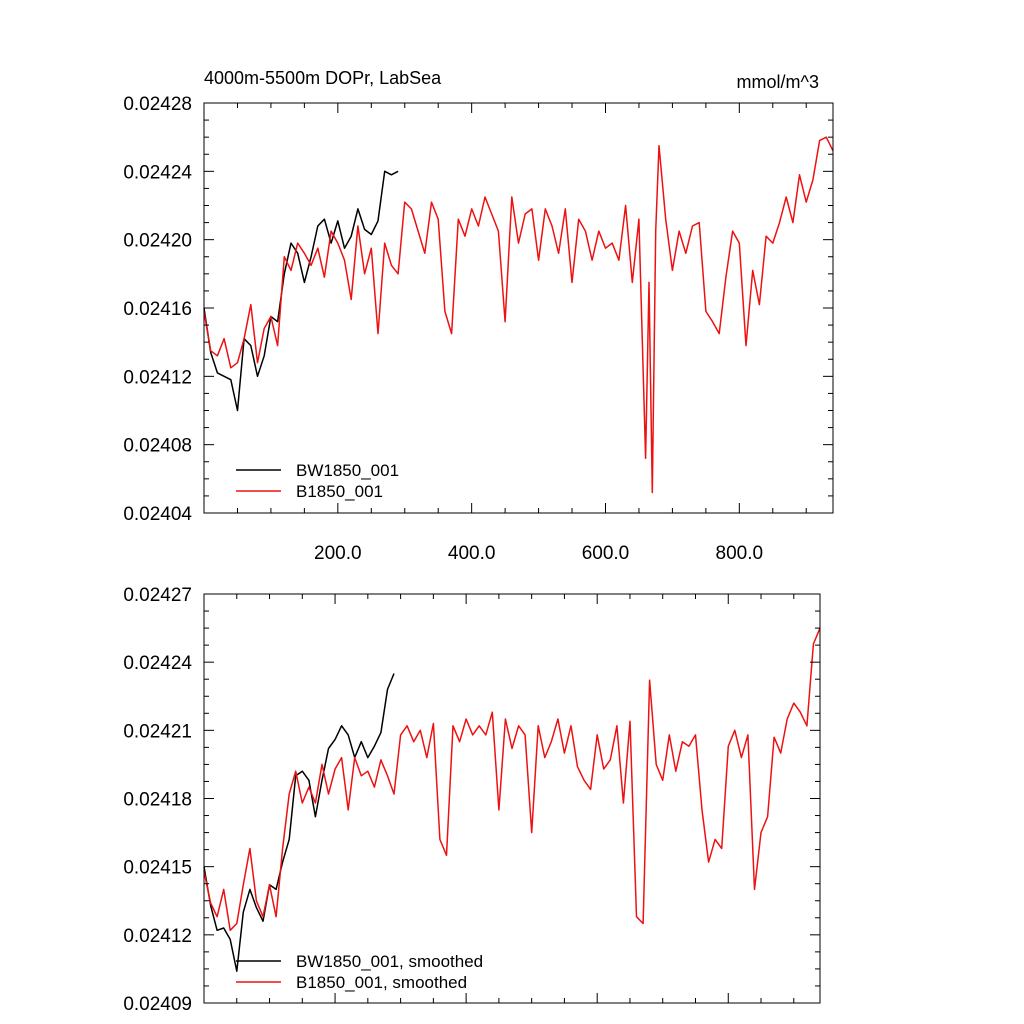 The image size is (1024, 1024). Describe the element at coordinates (323, 78) in the screenshot. I see `panel-title: 4000m-5500m DOPr, LabSea` at that location.